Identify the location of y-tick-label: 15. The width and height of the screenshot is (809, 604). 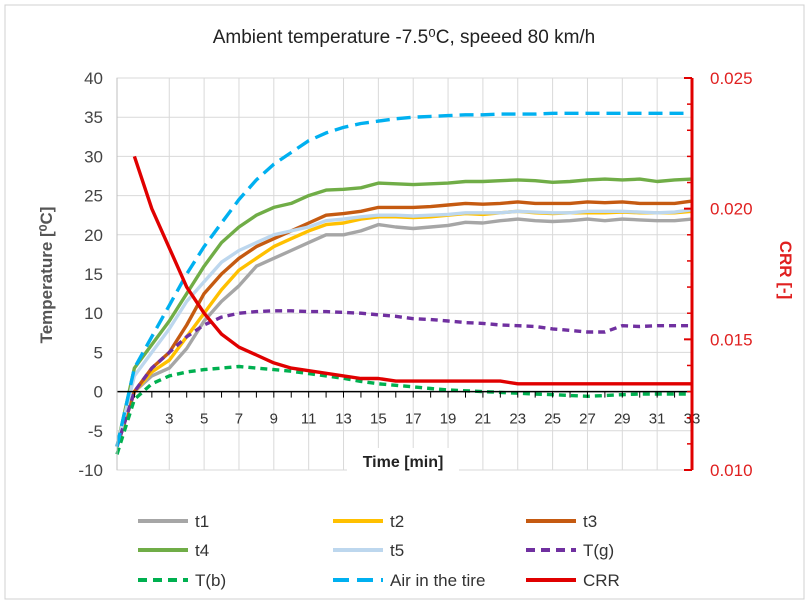
(93, 274).